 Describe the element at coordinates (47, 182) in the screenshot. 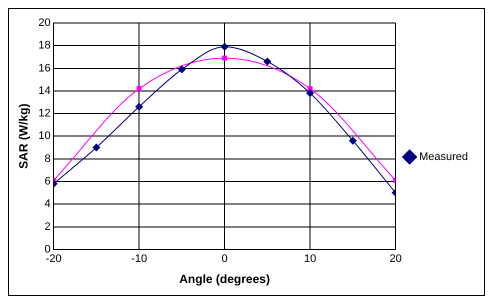

I see `y-tick-label: 6` at that location.